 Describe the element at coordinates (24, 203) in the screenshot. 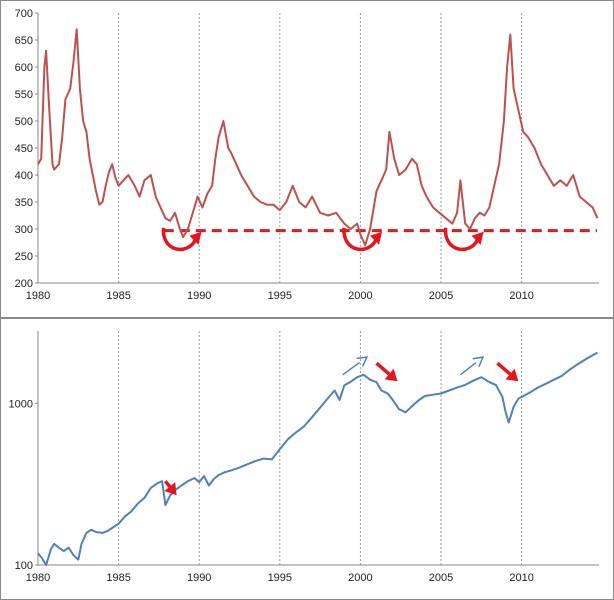

I see `y-tick-label: 350` at that location.